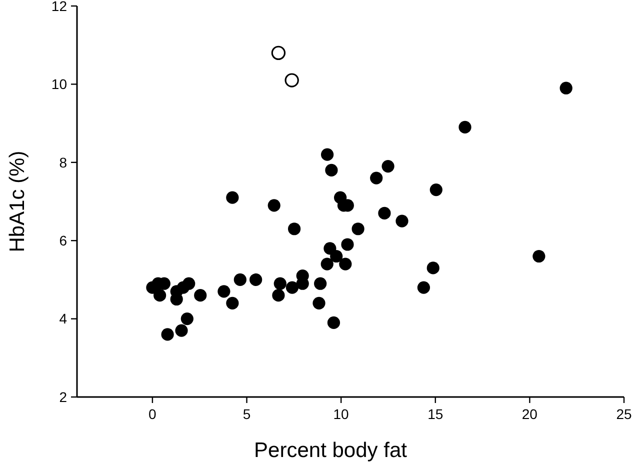 The image size is (633, 469). I want to click on x-tick-label: 15, so click(436, 414).